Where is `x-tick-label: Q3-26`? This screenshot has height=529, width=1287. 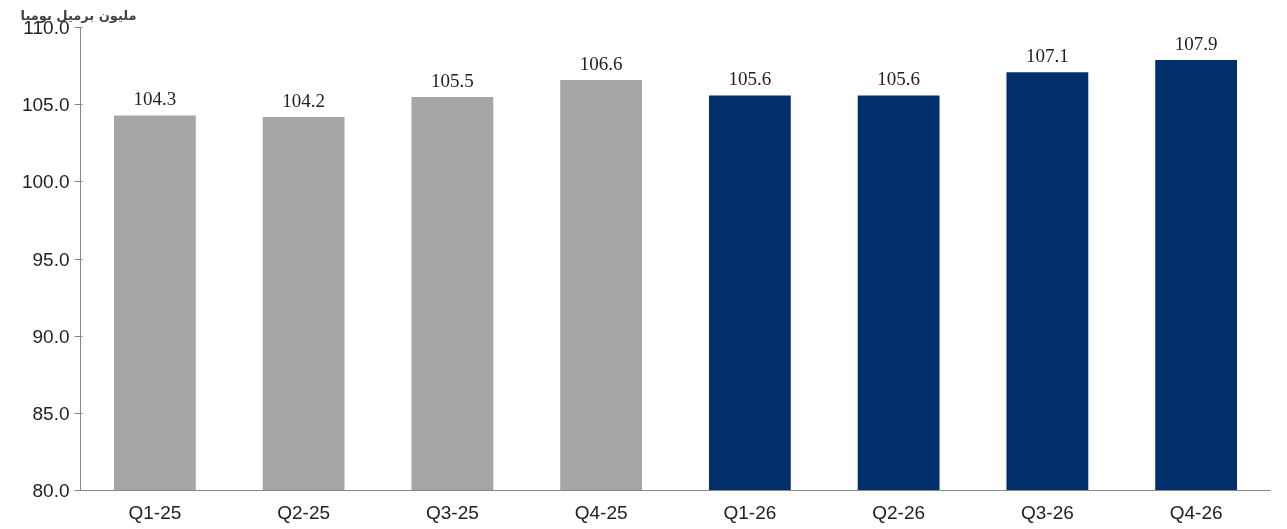 x-tick-label: Q3-26 is located at coordinates (1047, 512).